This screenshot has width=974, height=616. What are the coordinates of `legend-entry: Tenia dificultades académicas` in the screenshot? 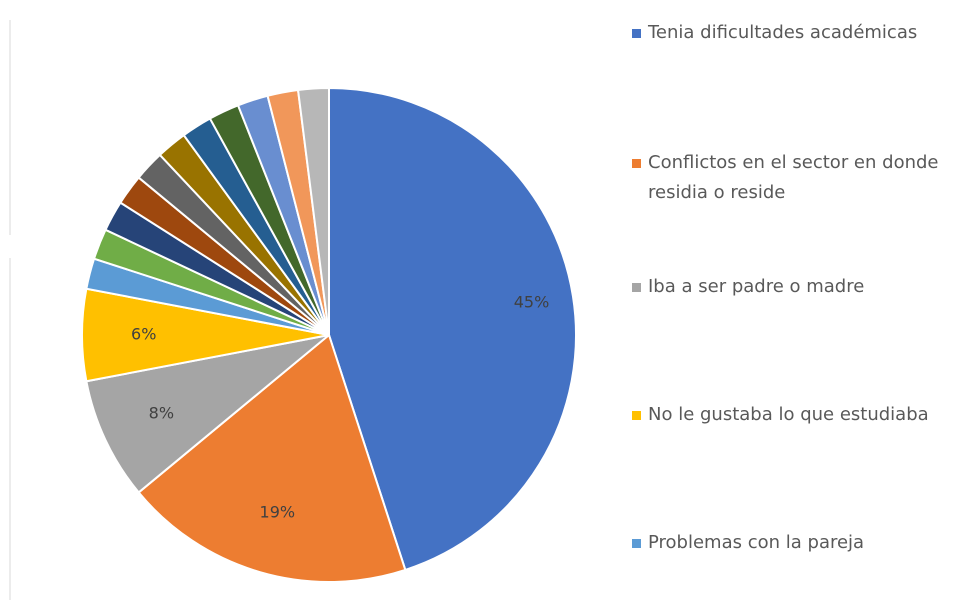 It's located at (797, 33).